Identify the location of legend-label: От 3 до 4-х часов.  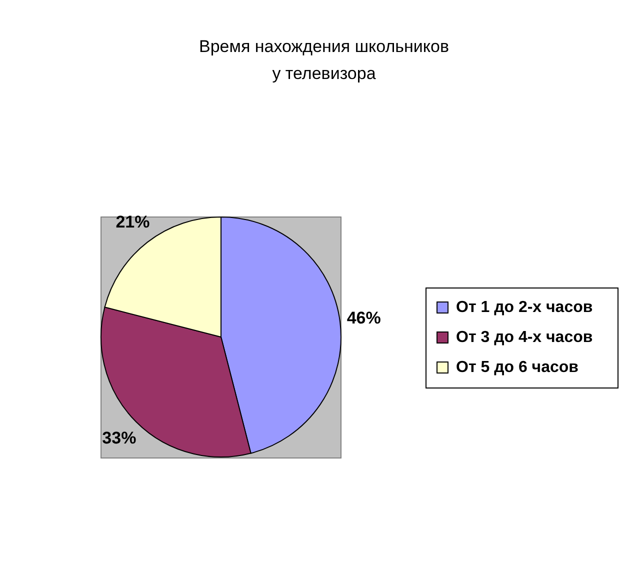
(524, 337).